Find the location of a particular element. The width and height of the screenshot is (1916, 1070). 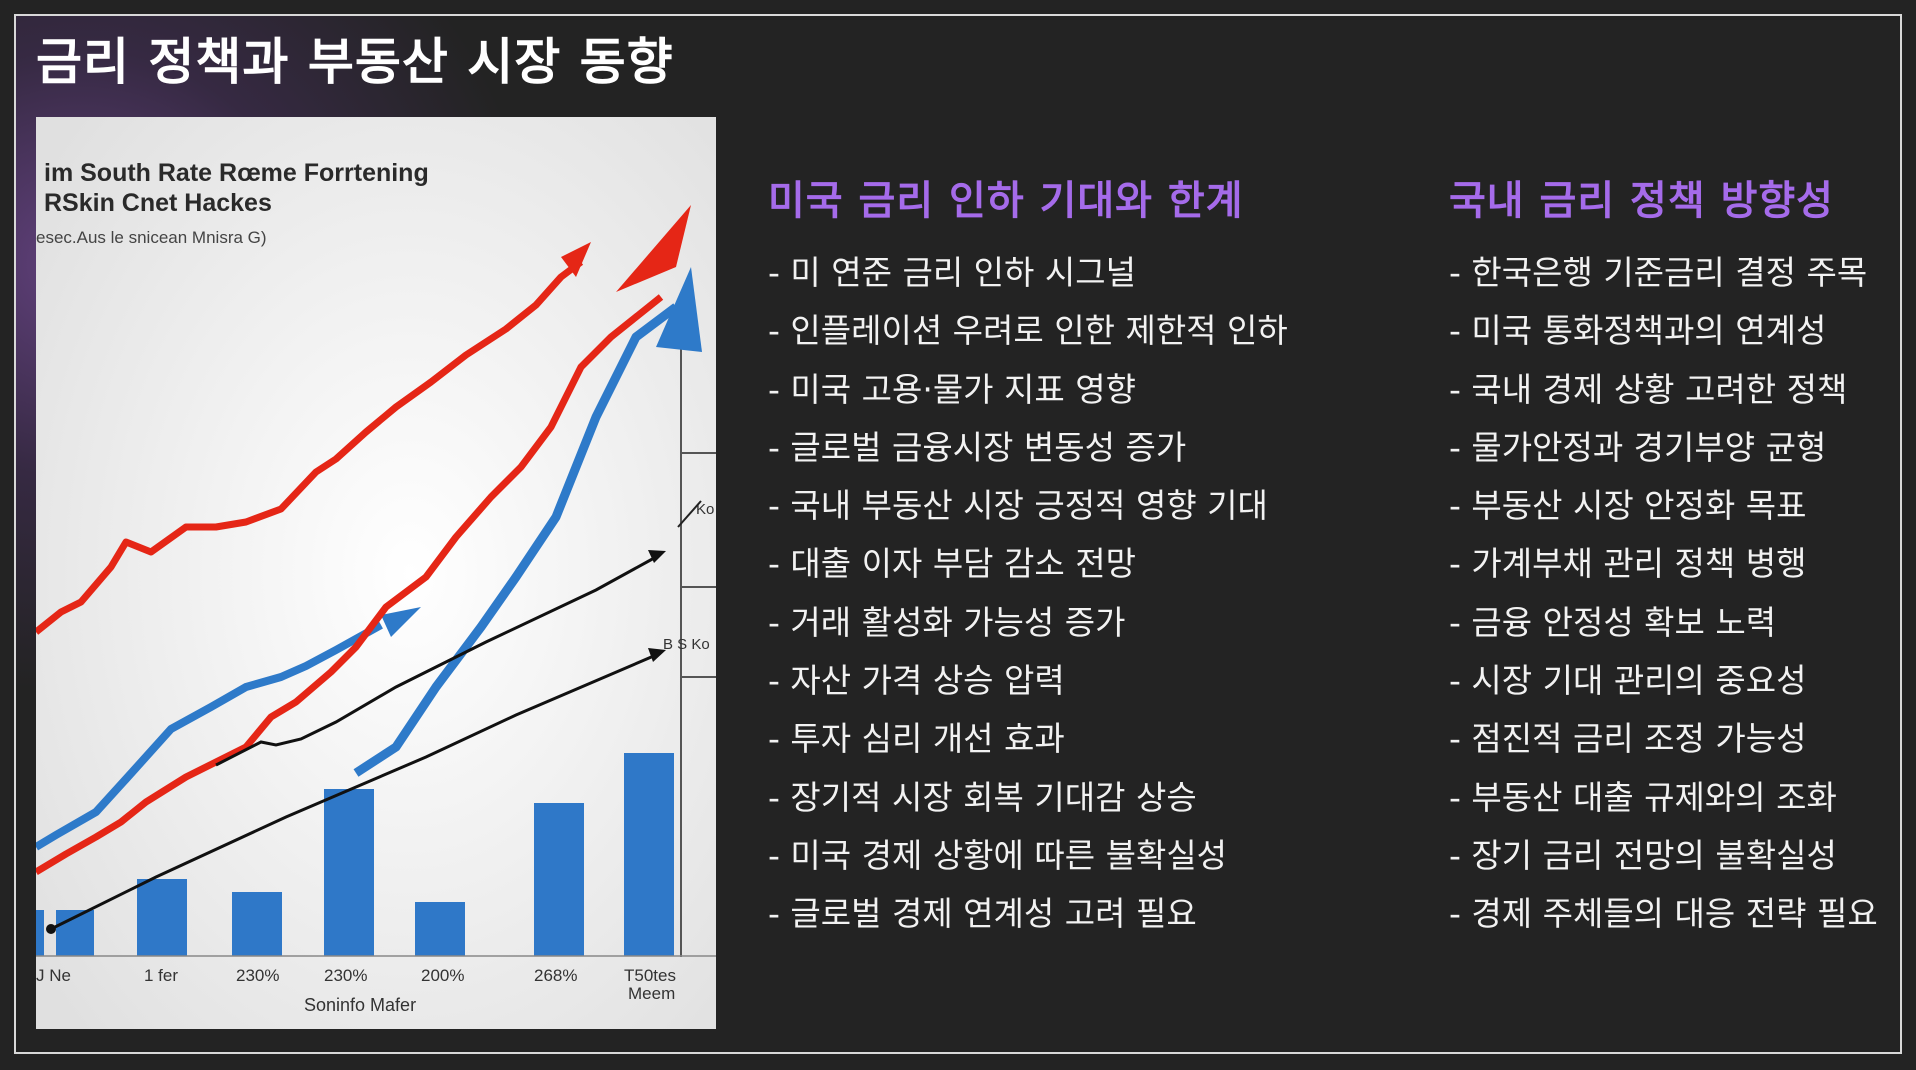

side-label-2: B S Ko is located at coordinates (686, 644).